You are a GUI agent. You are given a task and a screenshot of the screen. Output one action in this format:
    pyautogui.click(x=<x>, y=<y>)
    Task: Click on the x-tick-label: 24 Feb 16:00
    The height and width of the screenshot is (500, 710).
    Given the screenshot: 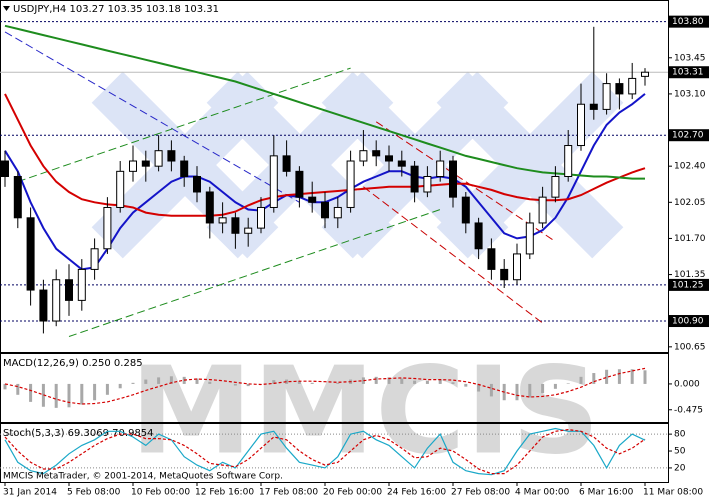 What is the action you would take?
    pyautogui.click(x=416, y=493)
    